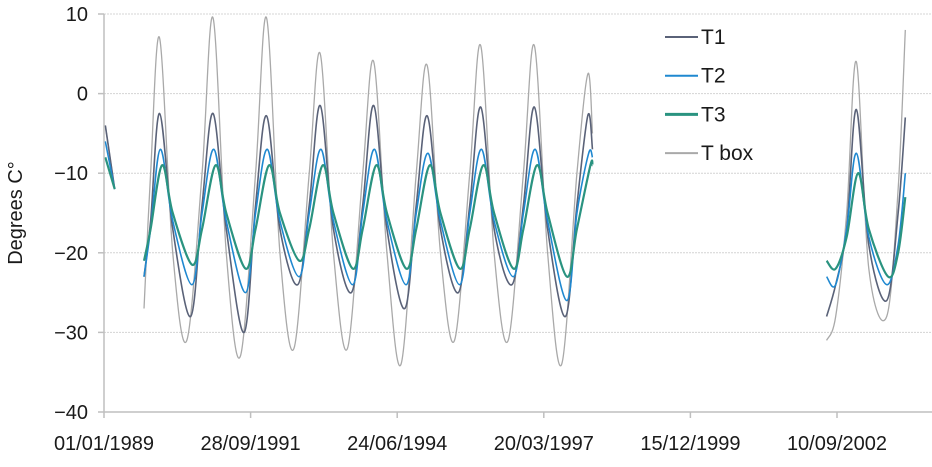 This screenshot has height=467, width=932. What do you see at coordinates (837, 444) in the screenshot?
I see `x-tick-label: 10/09/2002` at bounding box center [837, 444].